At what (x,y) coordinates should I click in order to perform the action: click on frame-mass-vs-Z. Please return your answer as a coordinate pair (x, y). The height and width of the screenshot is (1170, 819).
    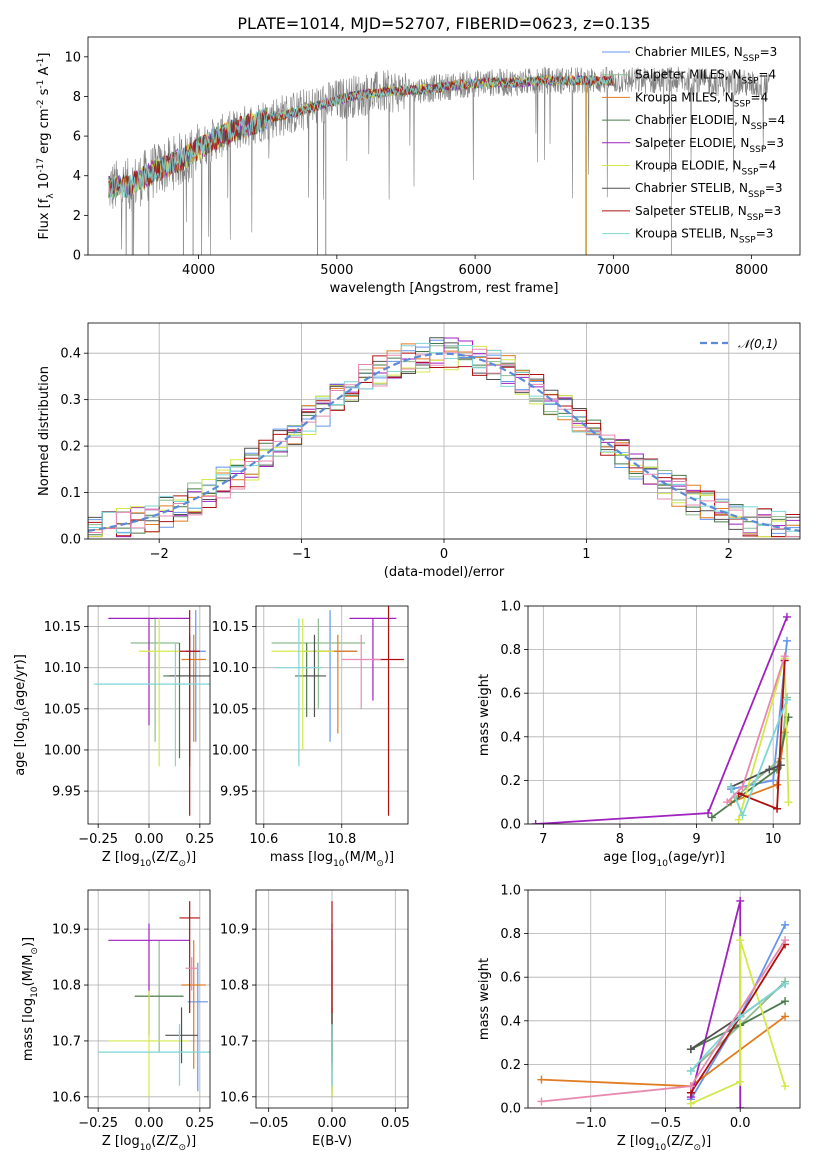
    Looking at the image, I should click on (149, 999).